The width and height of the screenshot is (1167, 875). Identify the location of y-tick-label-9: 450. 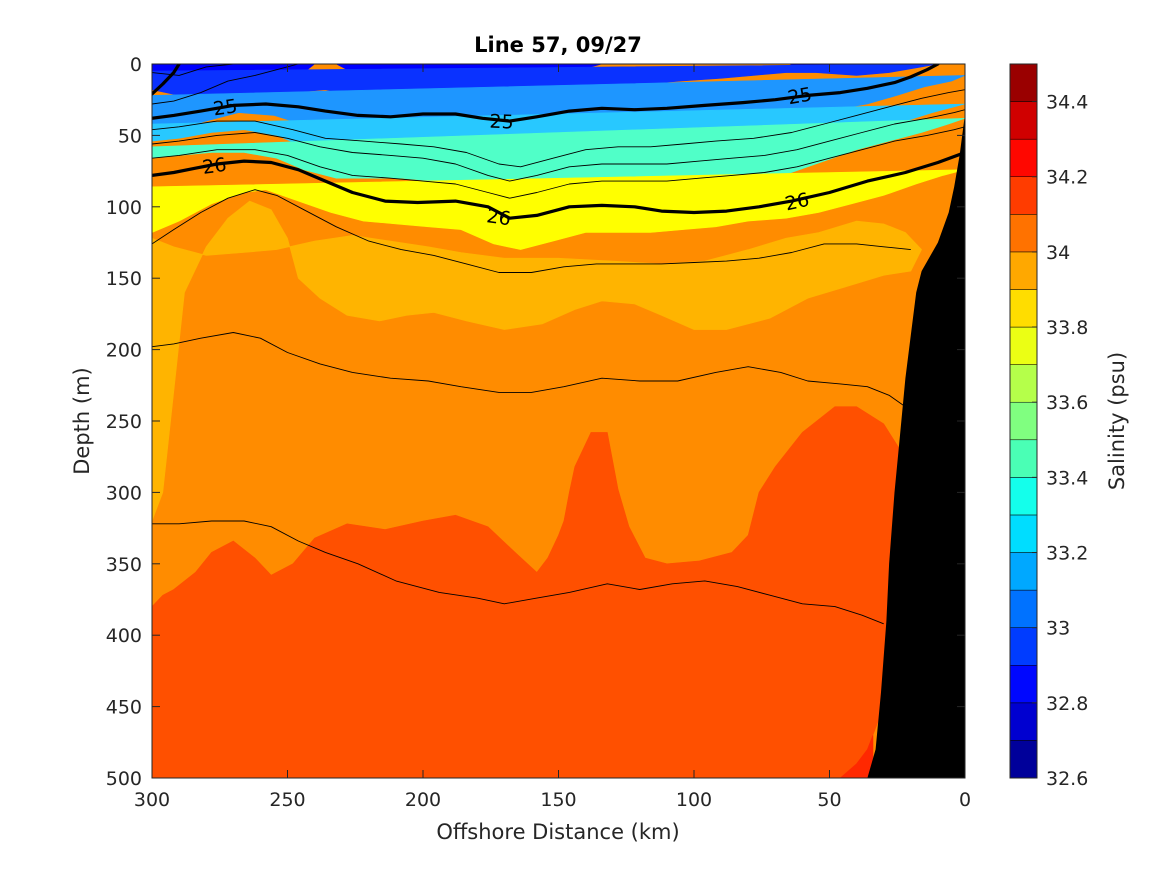
(124, 708).